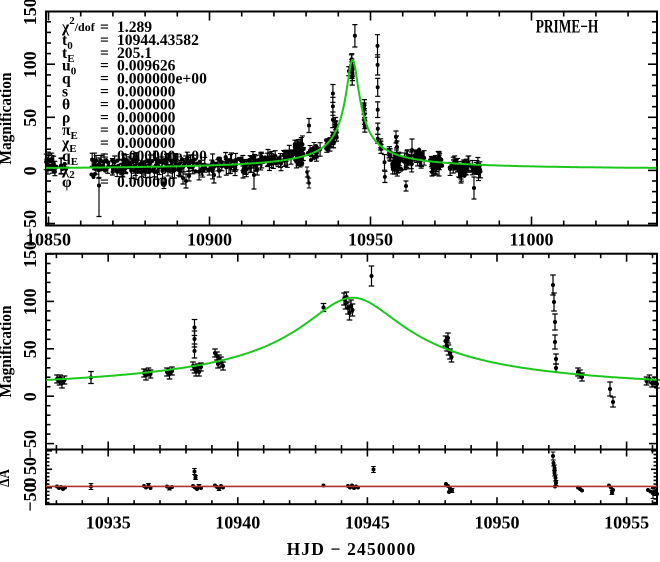 This screenshot has width=660, height=562. Describe the element at coordinates (66, 104) in the screenshot. I see `svg-text: θ` at that location.